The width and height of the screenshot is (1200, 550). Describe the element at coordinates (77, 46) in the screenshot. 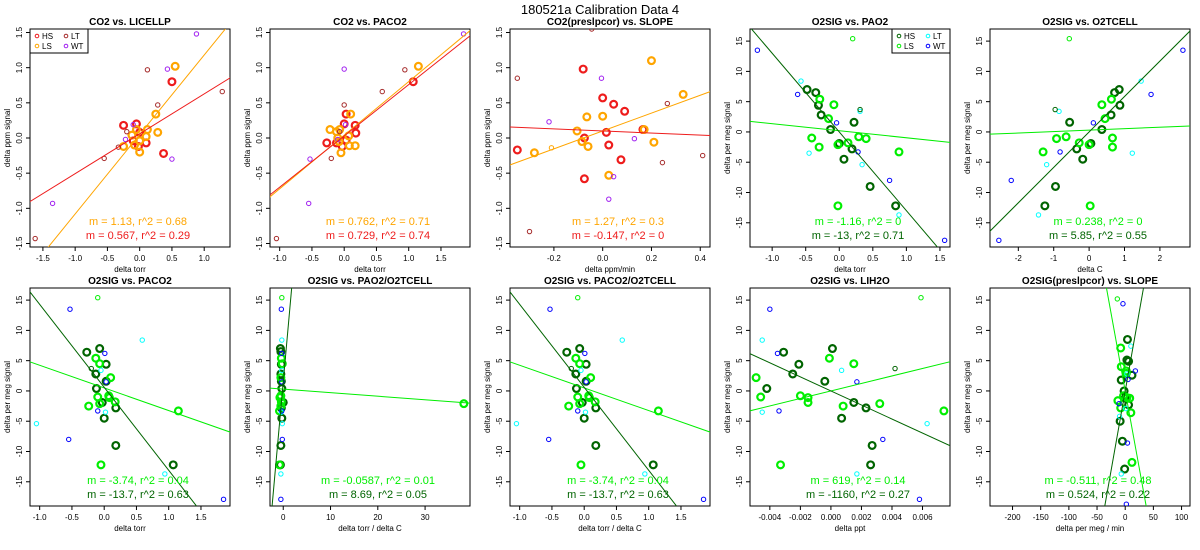

I see `legend-label-wt: WT` at that location.